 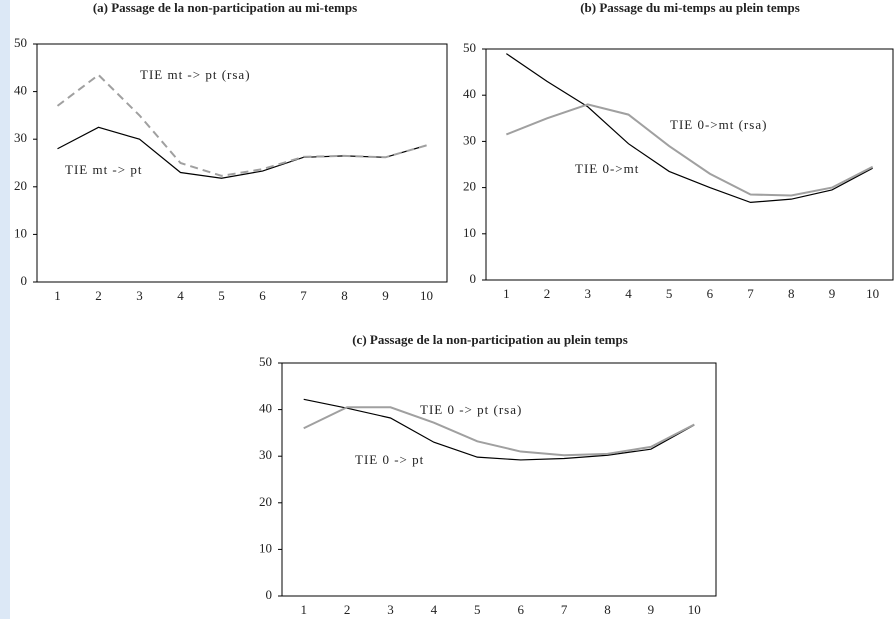 I want to click on series-label: TIE 0 -> pt, so click(x=389, y=459).